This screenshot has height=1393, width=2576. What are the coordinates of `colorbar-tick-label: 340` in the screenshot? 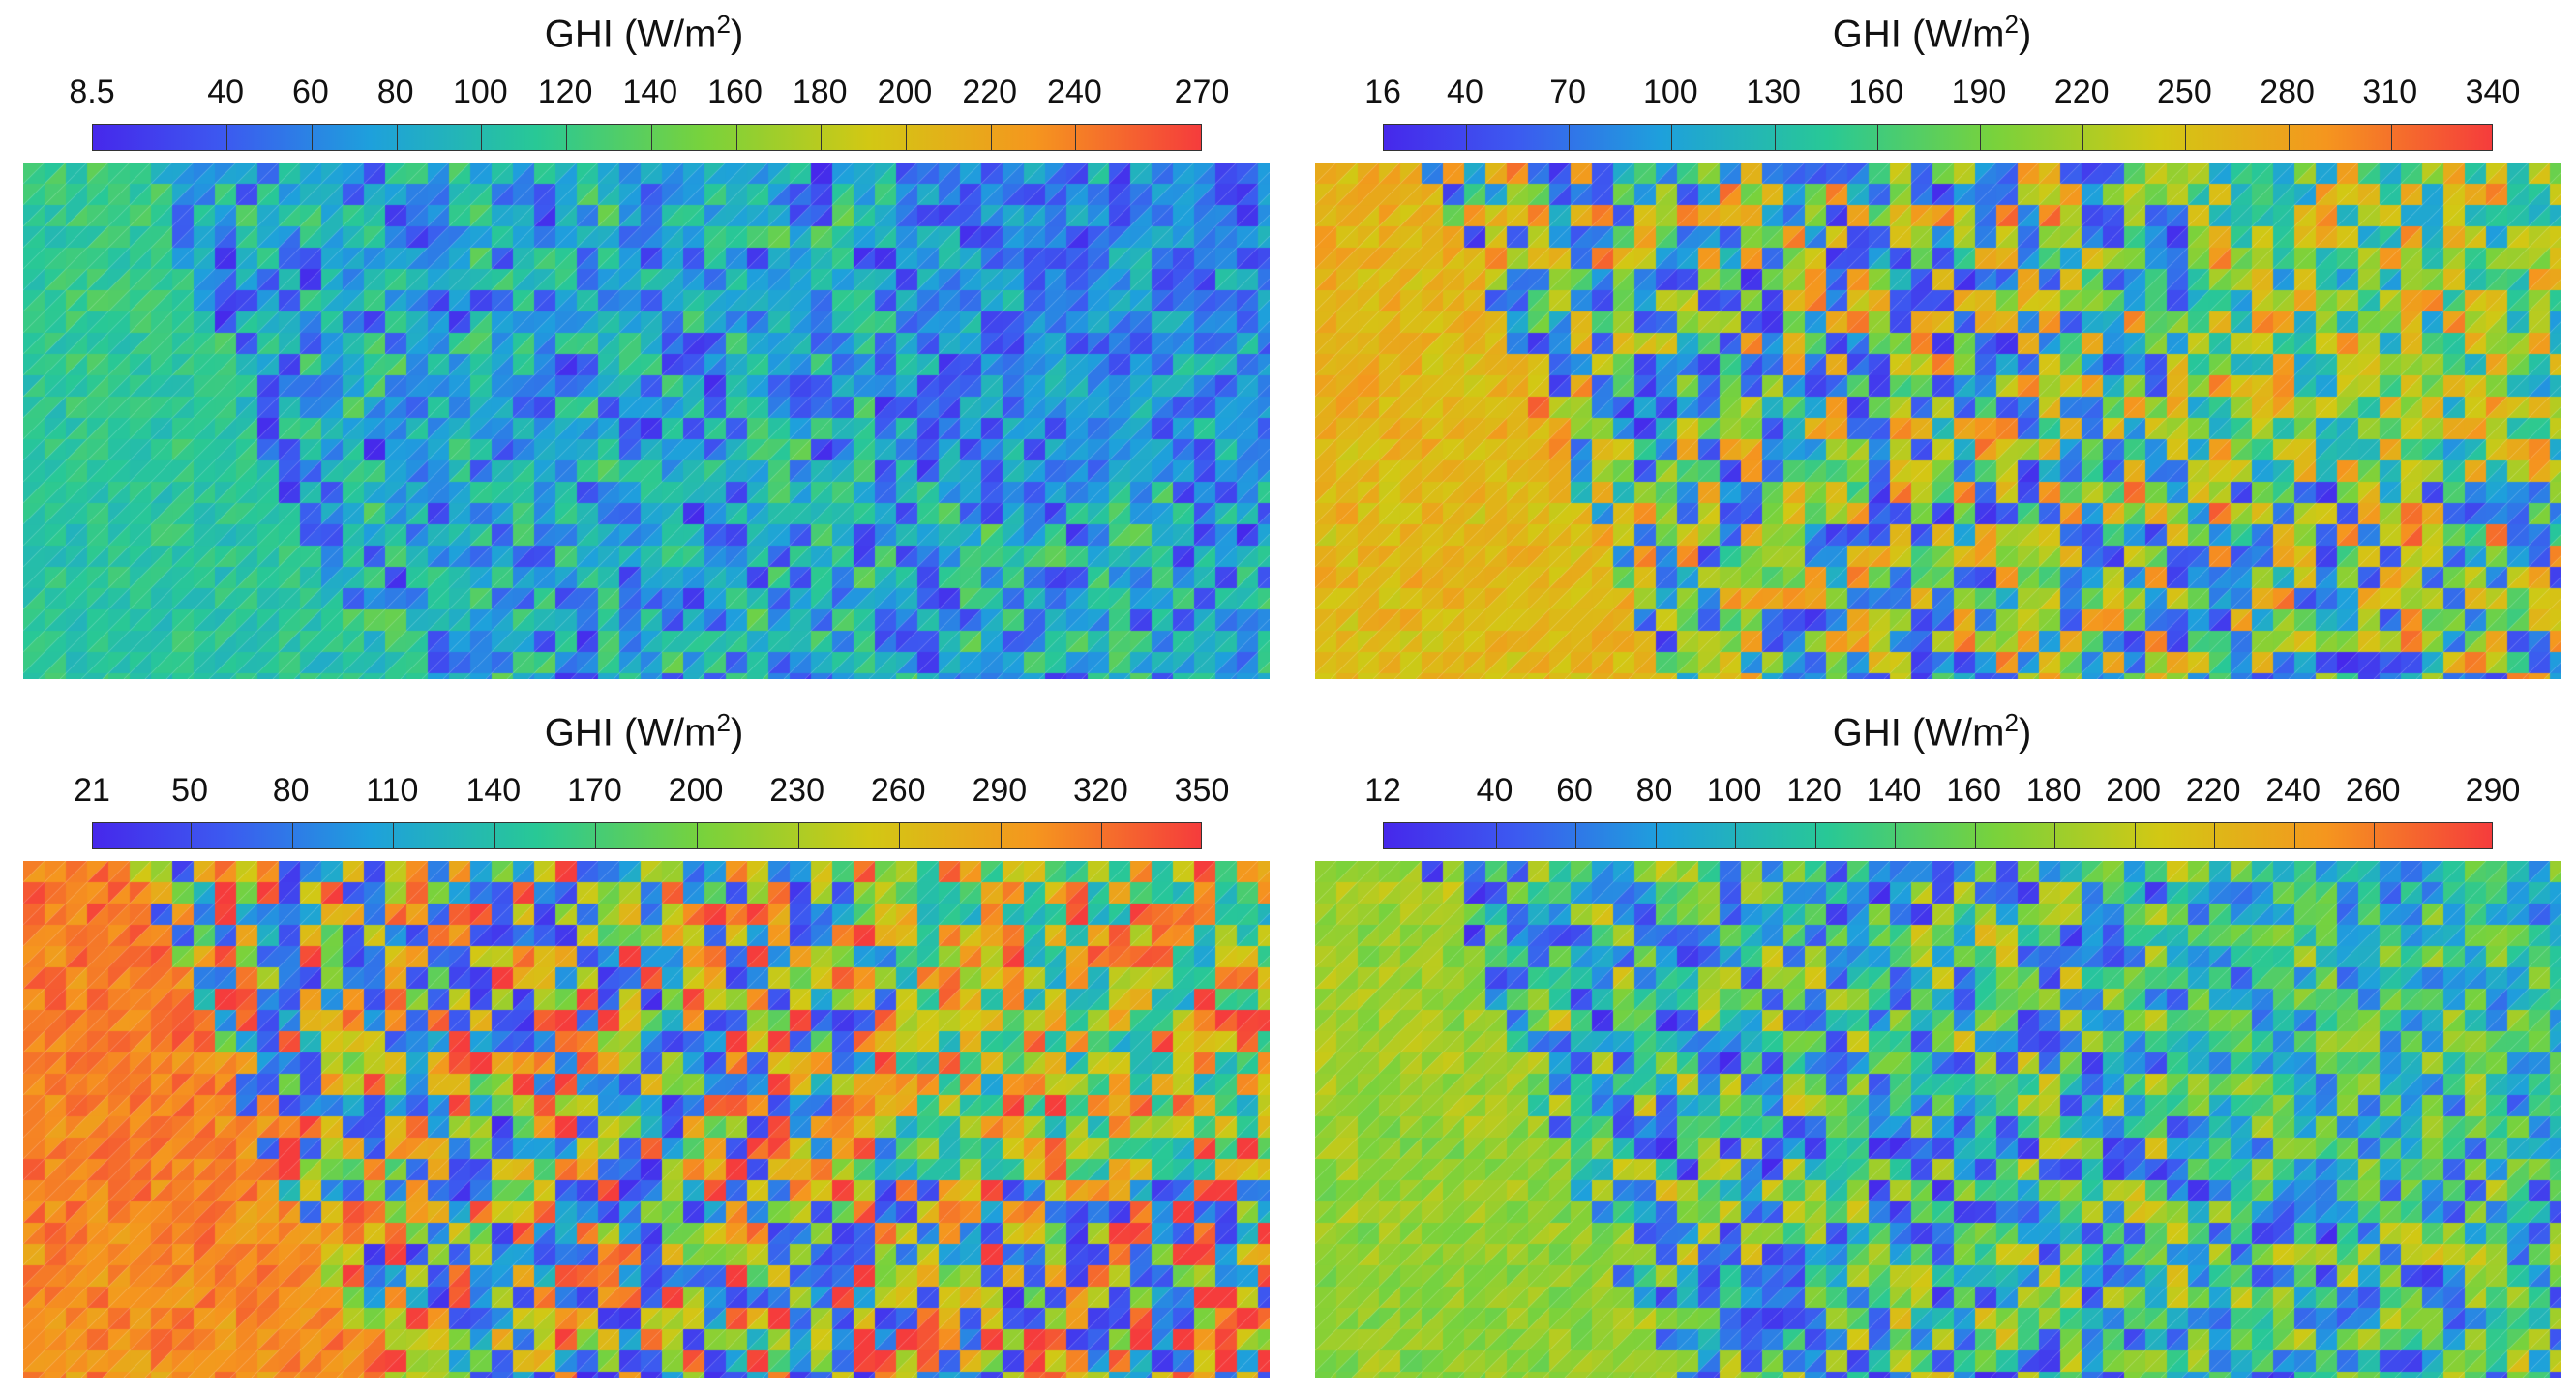 It's located at (2493, 92).